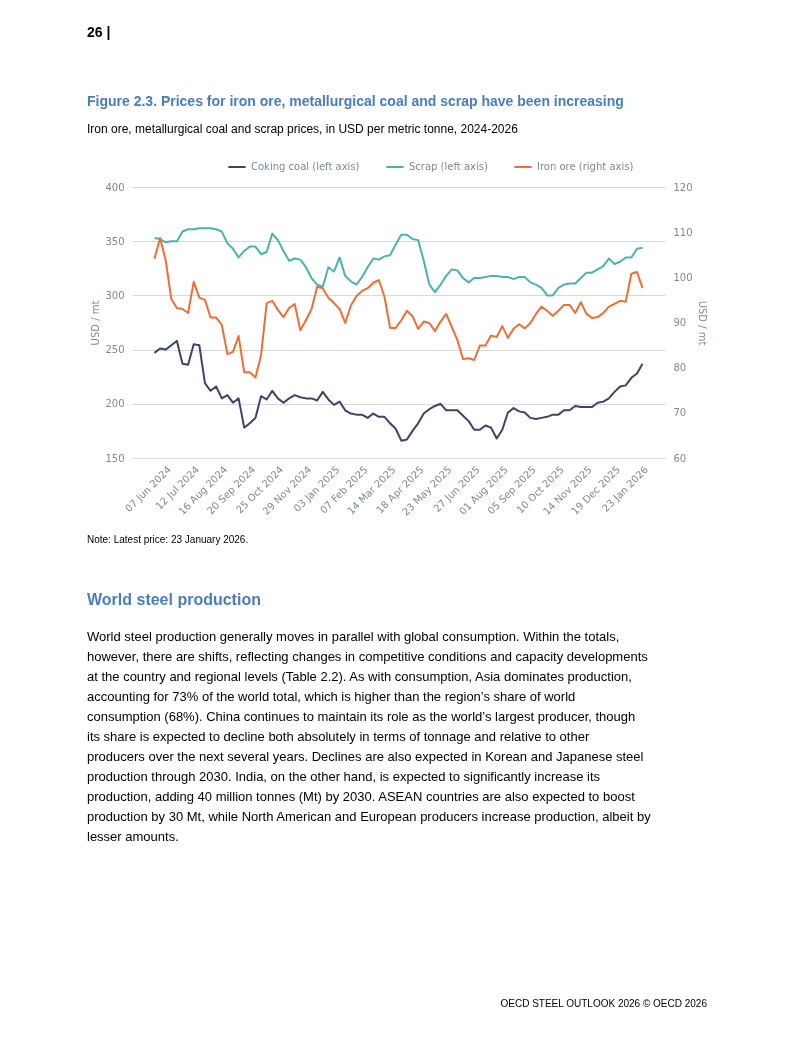  Describe the element at coordinates (683, 277) in the screenshot. I see `y2-tick-label: 100` at that location.